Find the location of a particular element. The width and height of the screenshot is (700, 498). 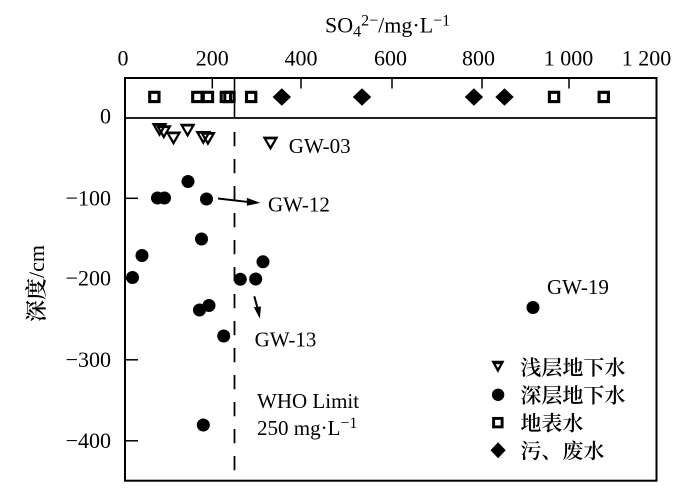

svg-text: −400 is located at coordinates (88, 440).